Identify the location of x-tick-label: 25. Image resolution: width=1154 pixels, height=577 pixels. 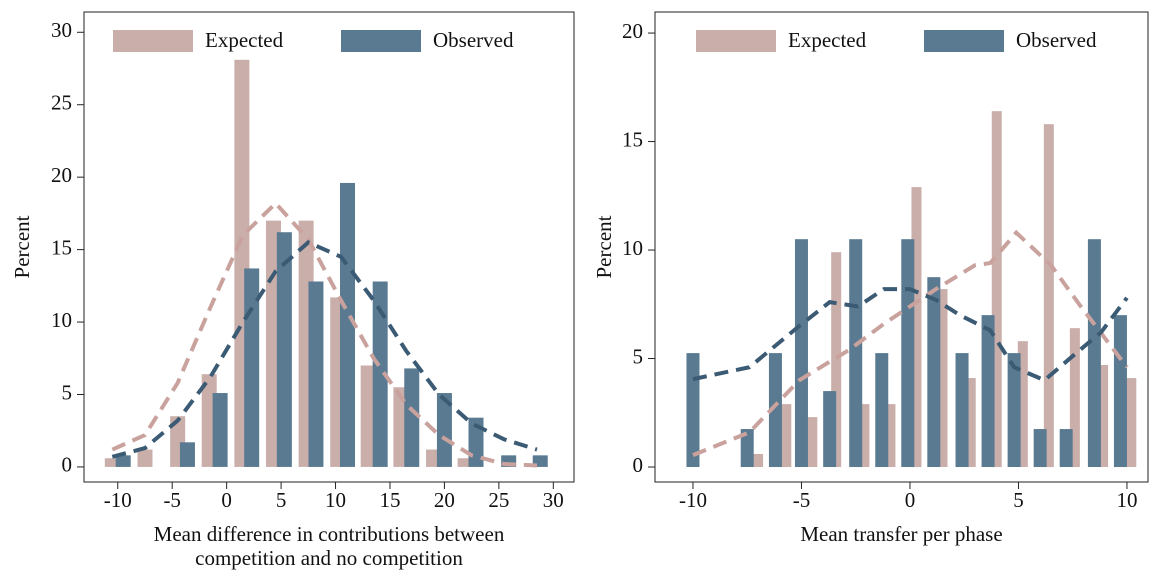
(498, 500).